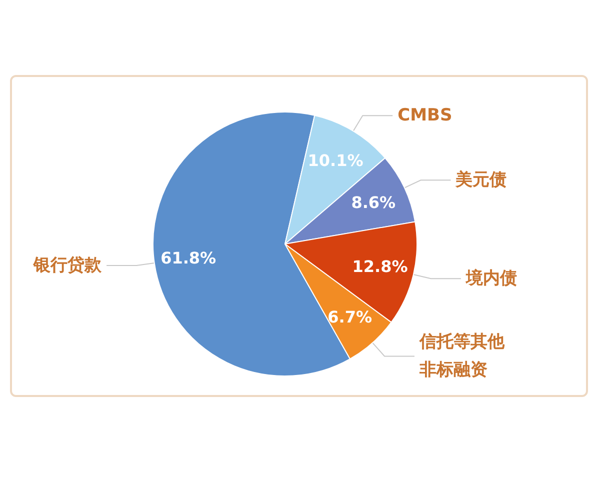 This screenshot has width=600, height=480. Describe the element at coordinates (490, 278) in the screenshot. I see `slice-label: 境内债` at that location.